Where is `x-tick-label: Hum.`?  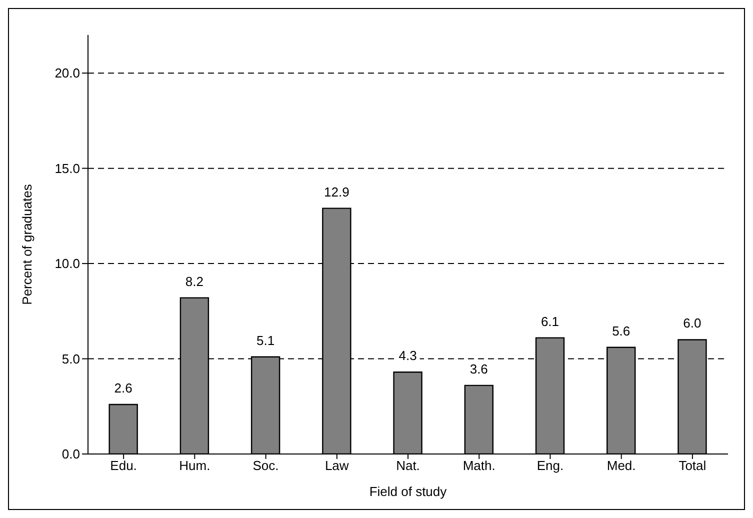
x-tick-label: Hum. is located at coordinates (194, 466).